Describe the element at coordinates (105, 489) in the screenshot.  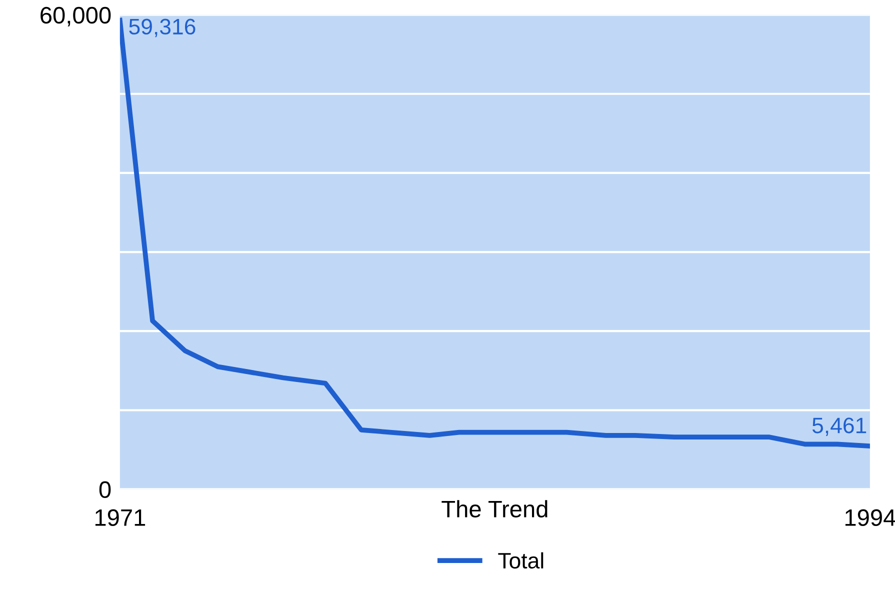
I see `y-tick-label: 0` at that location.